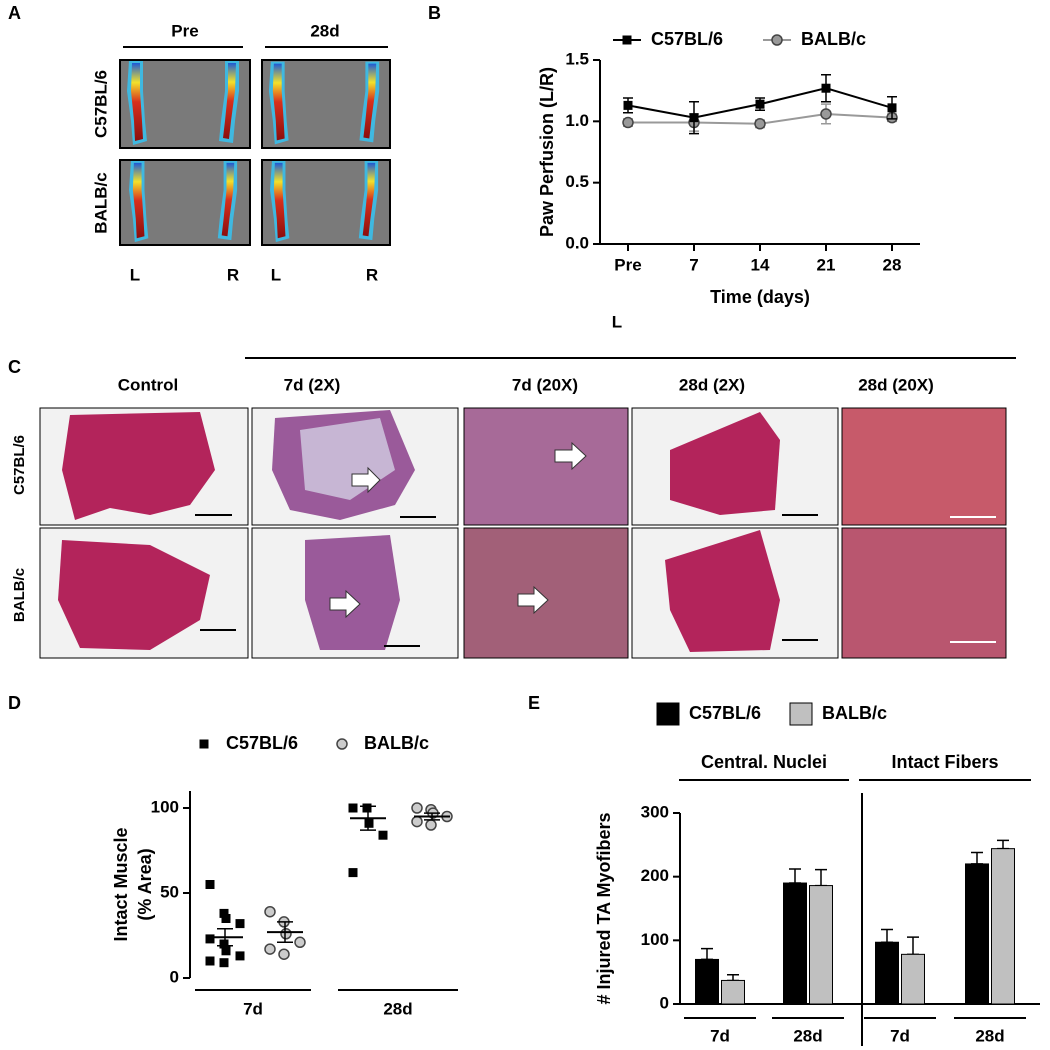 This screenshot has width=1050, height=1050. What do you see at coordinates (655, 875) in the screenshot?
I see `y-tick-label: 200` at bounding box center [655, 875].